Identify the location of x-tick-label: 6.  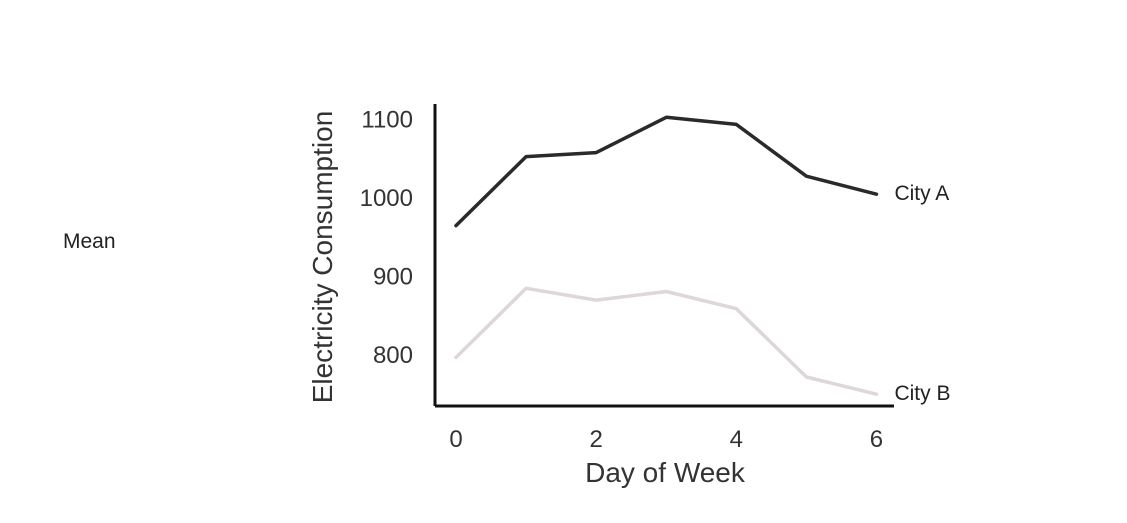
(876, 439).